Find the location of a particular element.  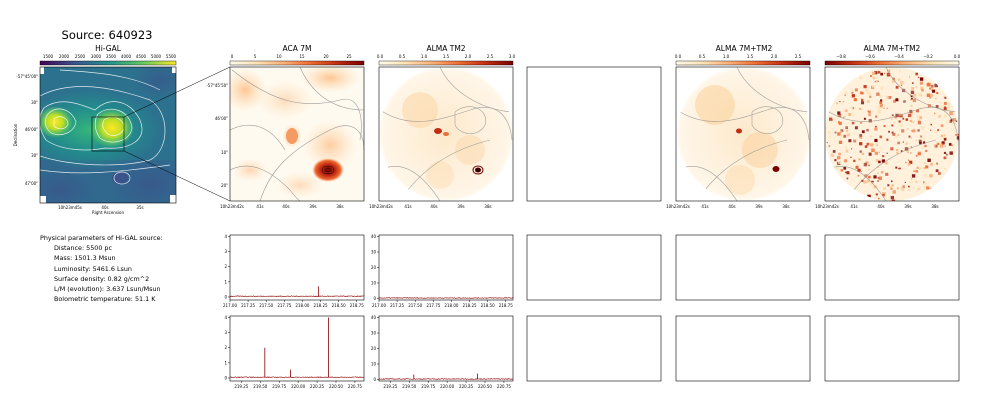

neg-image is located at coordinates (892, 134).